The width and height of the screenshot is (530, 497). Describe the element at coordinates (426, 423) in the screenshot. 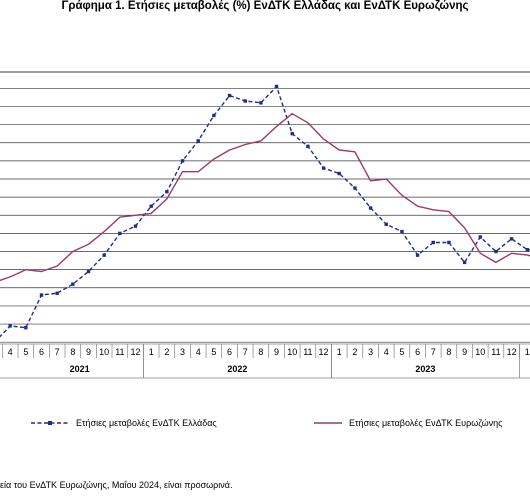

I see `legend-label-eurozone: Ετήσιες μεταβολές ΕνΔΤΚ Ευρωζώνης` at that location.